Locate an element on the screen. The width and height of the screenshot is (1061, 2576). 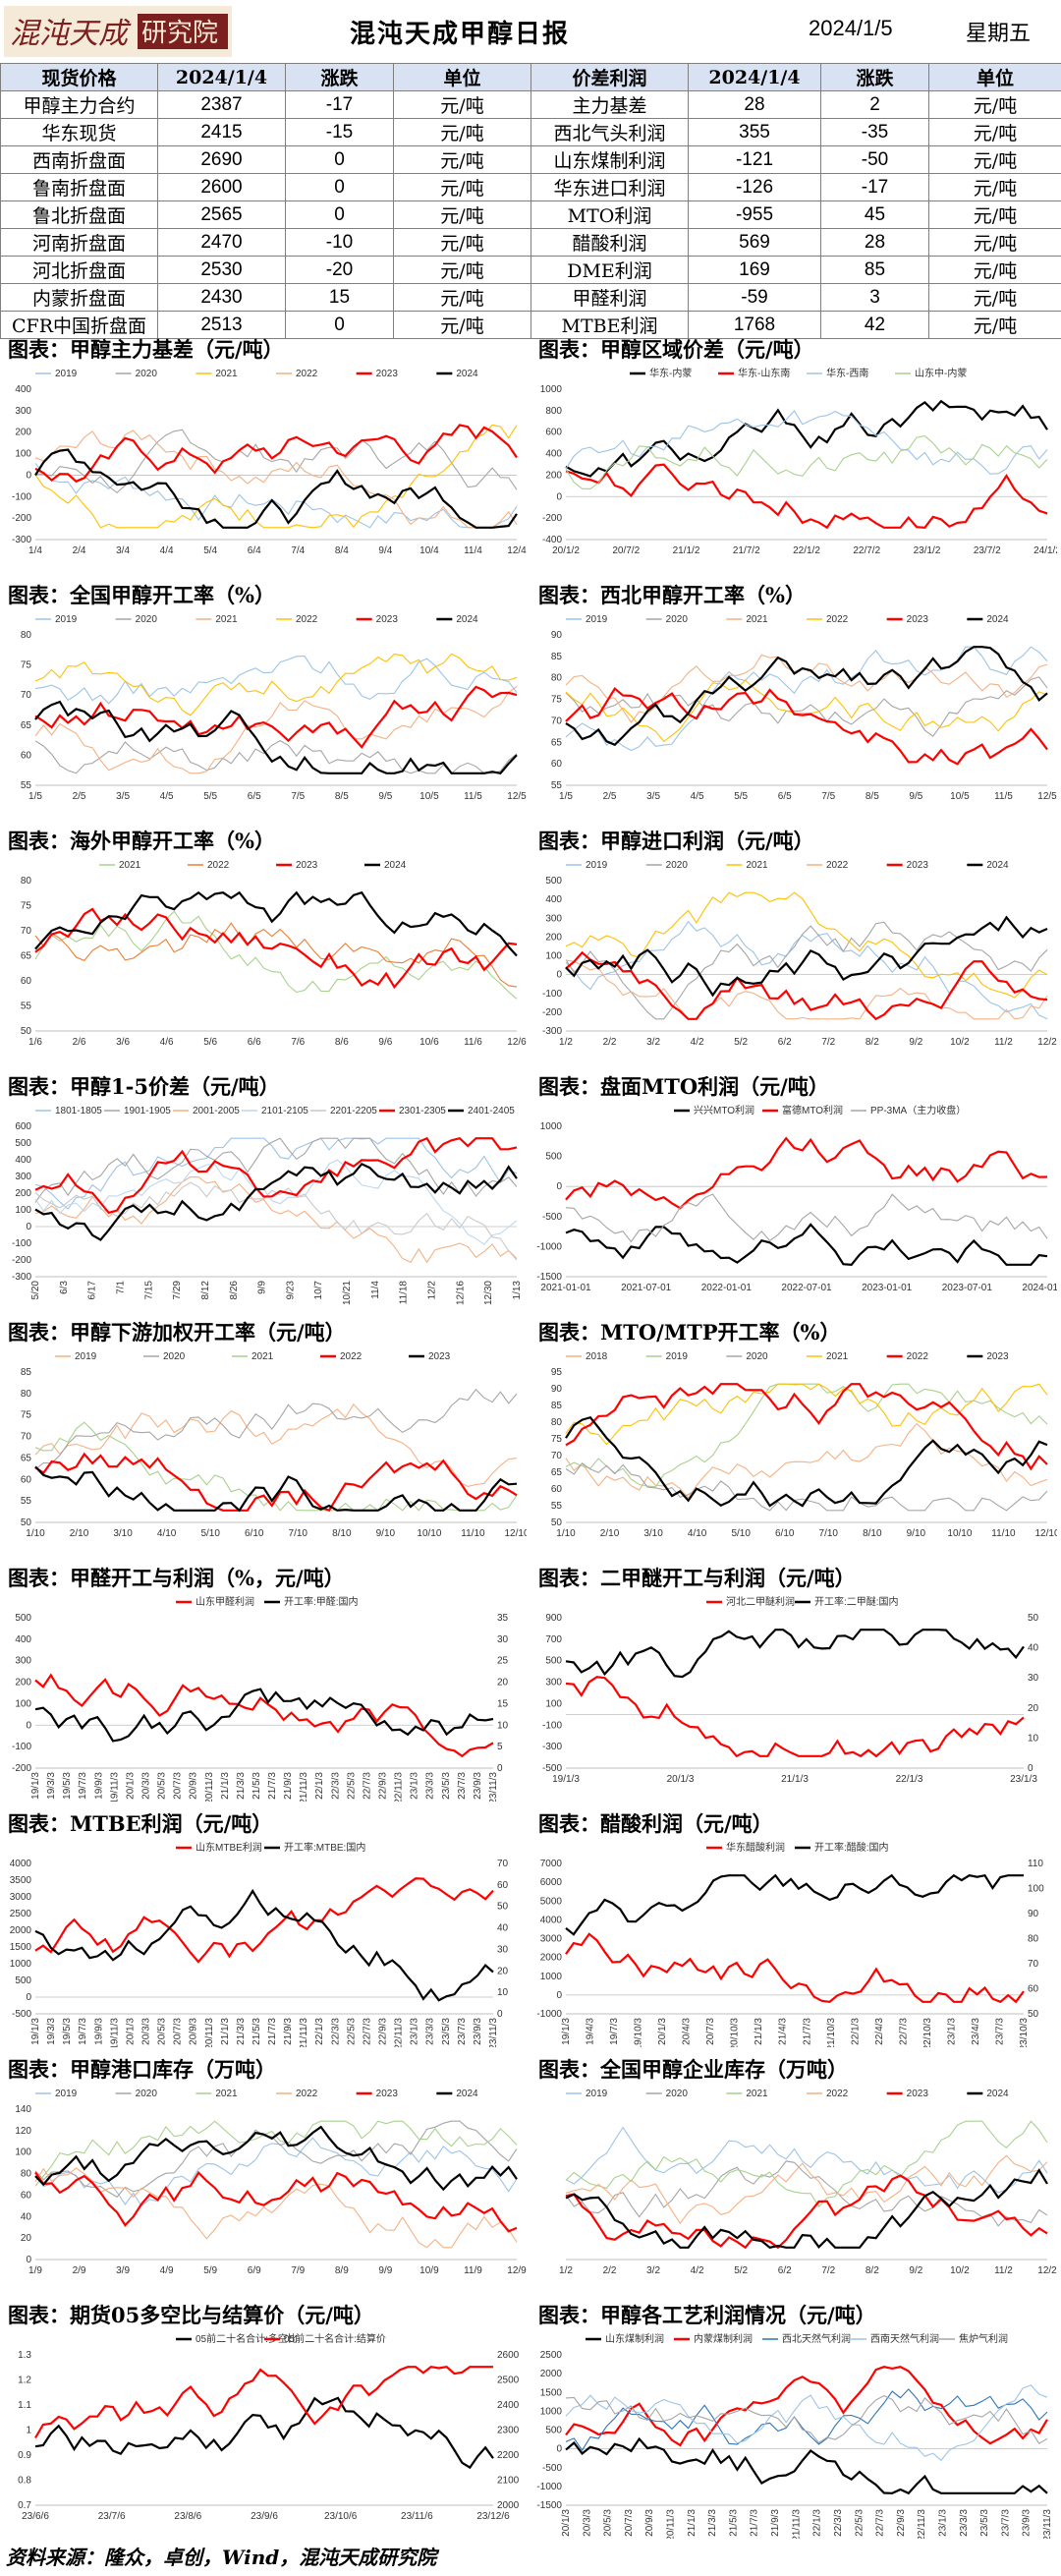
x-tick-label: 22/7/3 is located at coordinates (880, 2523).